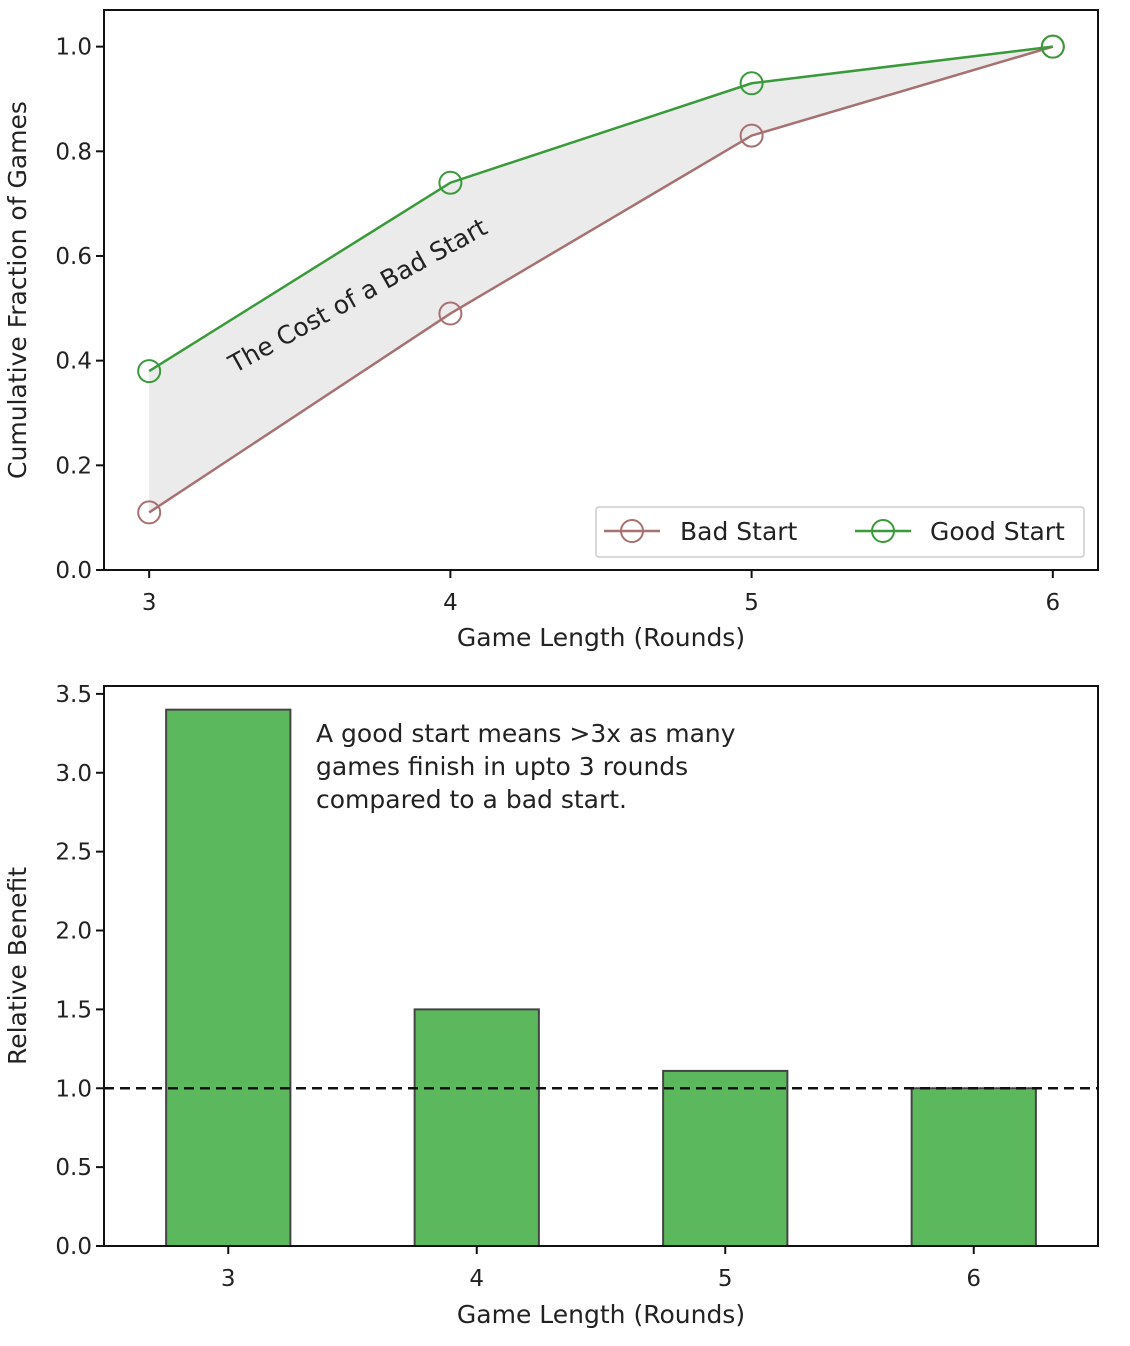 The width and height of the screenshot is (1130, 1346). What do you see at coordinates (632, 531) in the screenshot?
I see `legend-bad-start-marker` at bounding box center [632, 531].